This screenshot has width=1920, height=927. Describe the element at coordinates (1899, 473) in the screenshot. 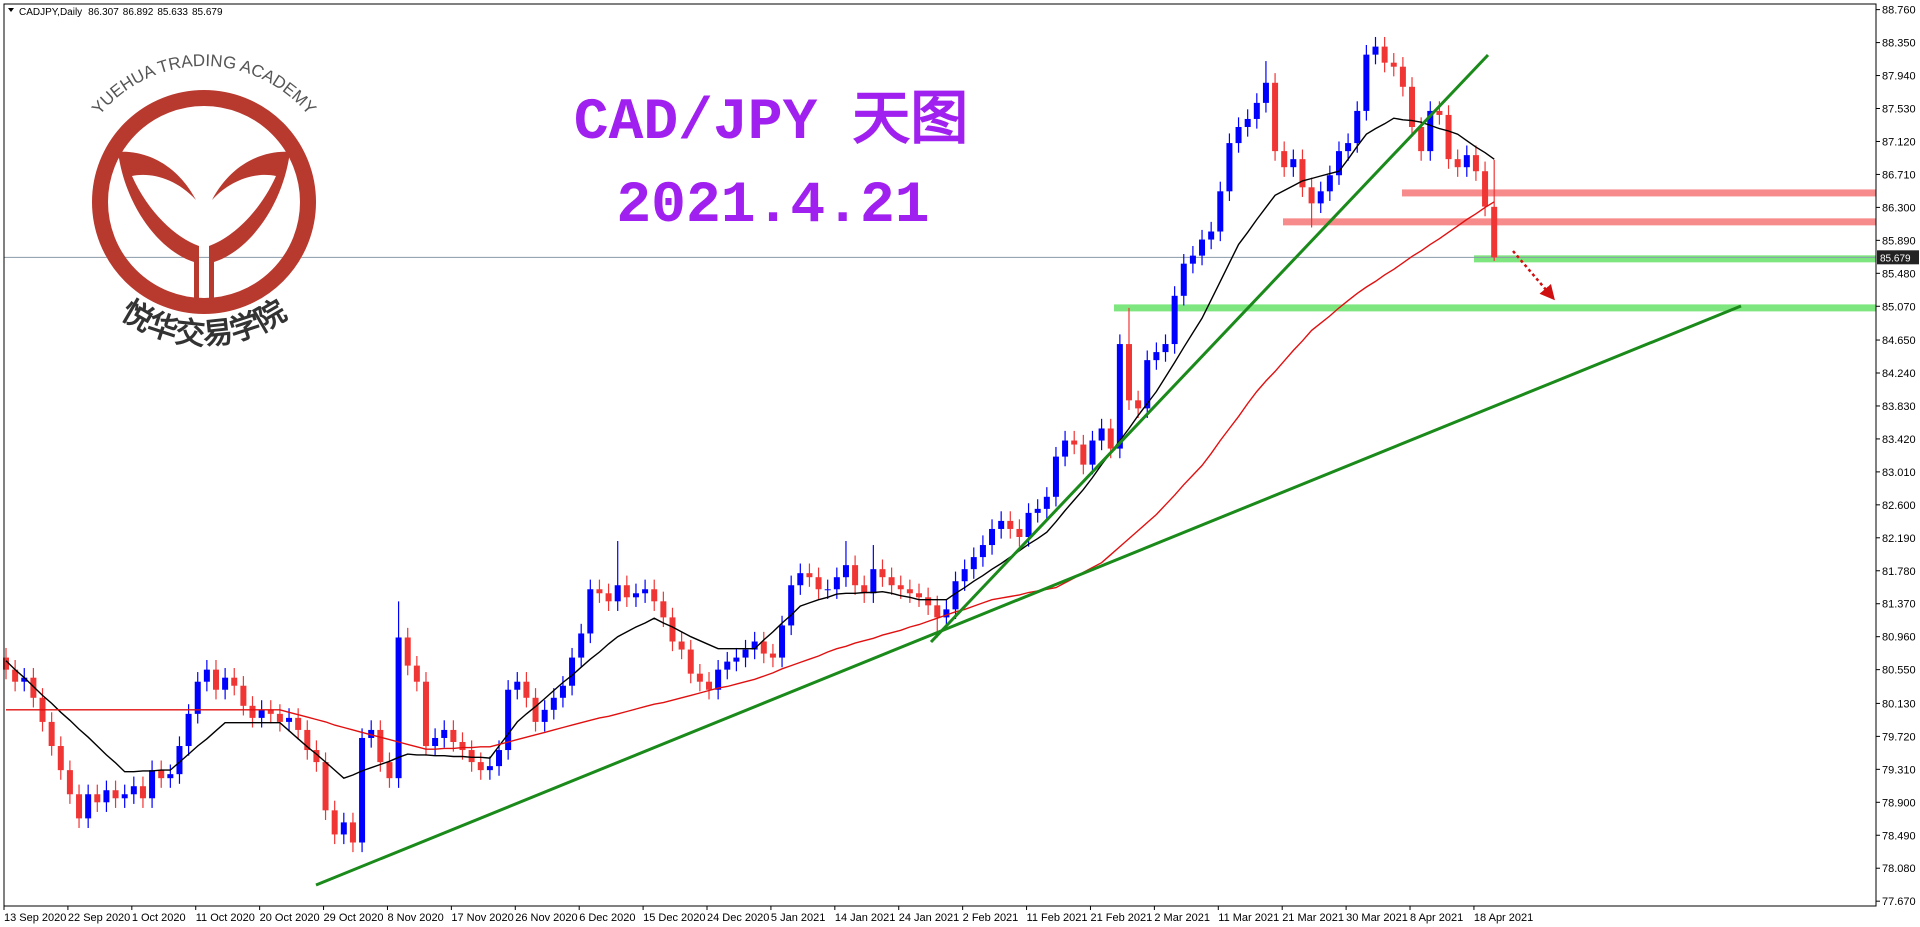

I see `y-tick-label: 83.010` at that location.